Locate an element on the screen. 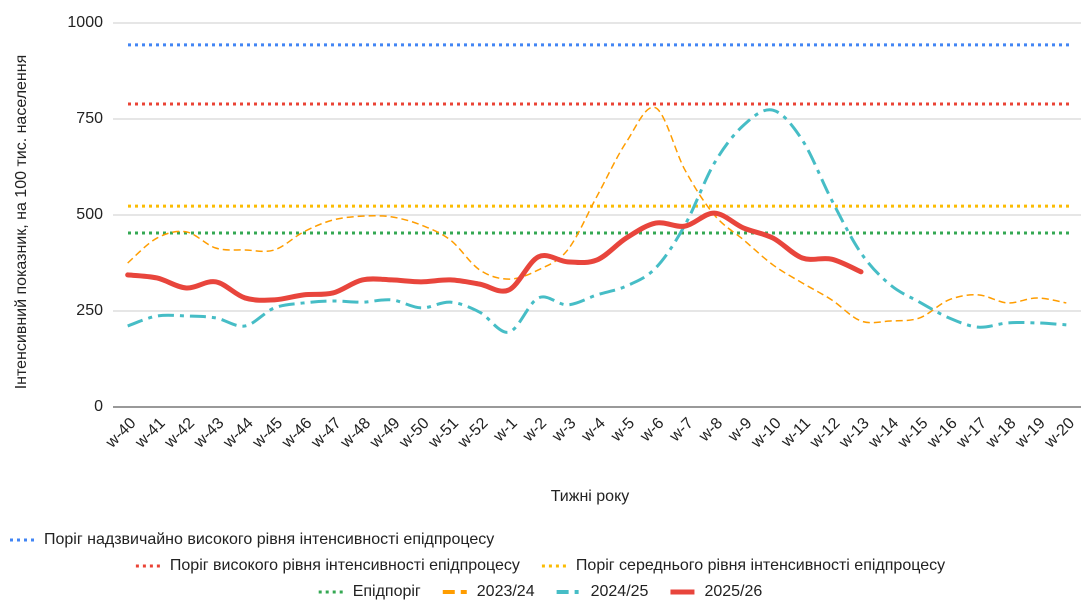 Image resolution: width=1081 pixels, height=601 pixels. x-tick-label: w-46 is located at coordinates (296, 433).